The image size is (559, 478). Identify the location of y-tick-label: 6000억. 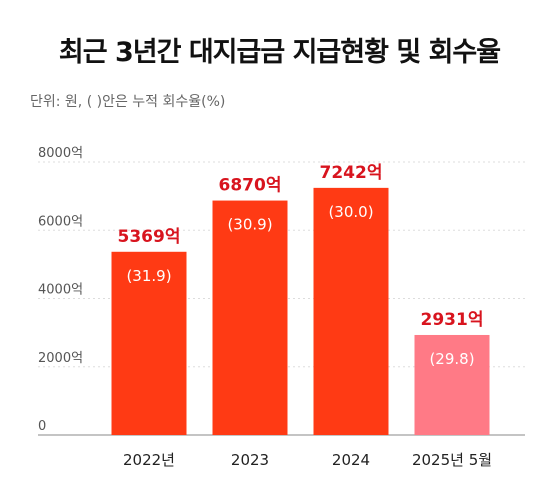
(60, 221).